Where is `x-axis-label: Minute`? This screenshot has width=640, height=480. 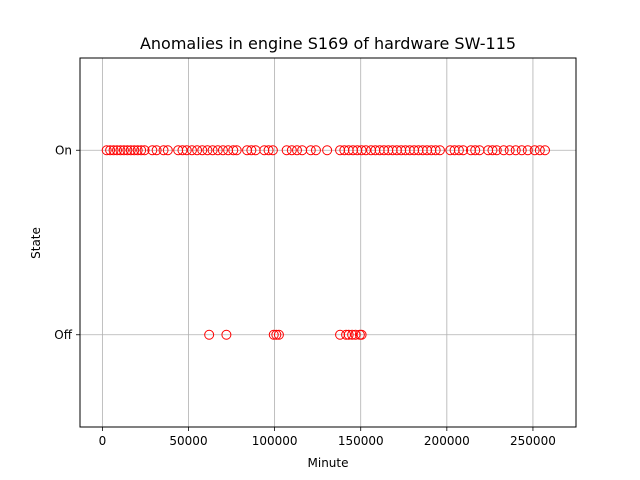 x-axis-label: Minute is located at coordinates (328, 463).